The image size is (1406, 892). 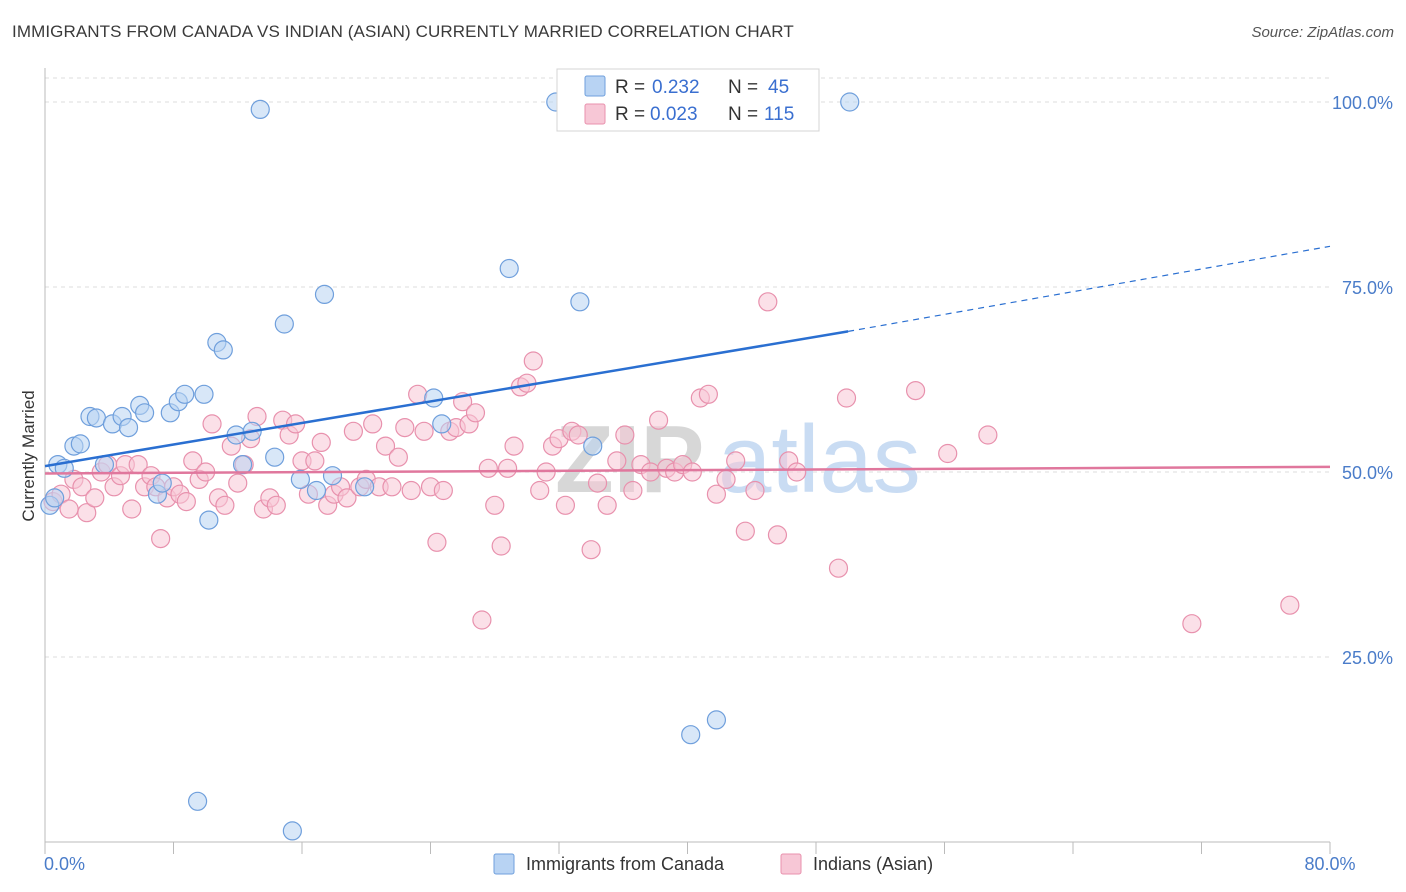 What do you see at coordinates (625, 864) in the screenshot?
I see `bottom-legend-label-canada: Immigrants from Canada` at bounding box center [625, 864].